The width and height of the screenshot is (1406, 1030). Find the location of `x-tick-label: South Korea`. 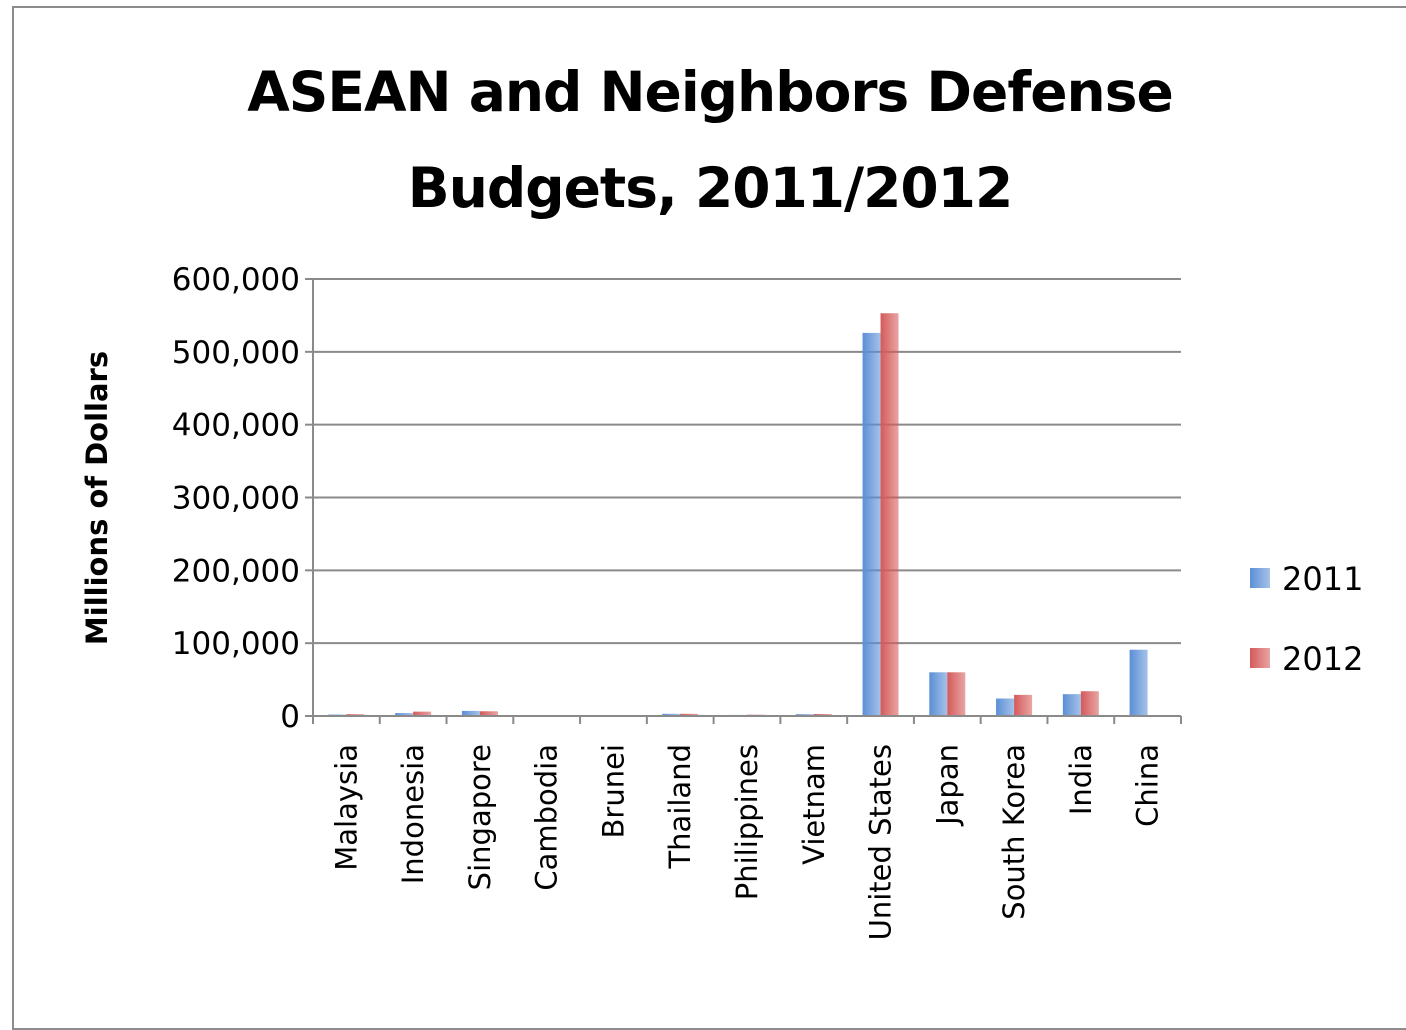

x-tick-label: South Korea is located at coordinates (1014, 832).